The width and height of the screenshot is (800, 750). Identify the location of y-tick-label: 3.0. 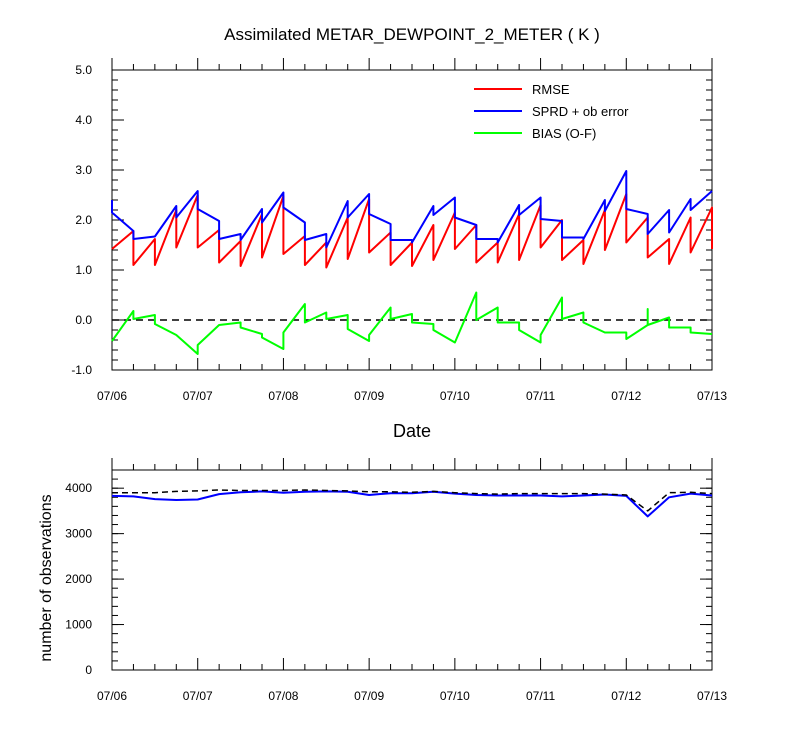
(83, 170).